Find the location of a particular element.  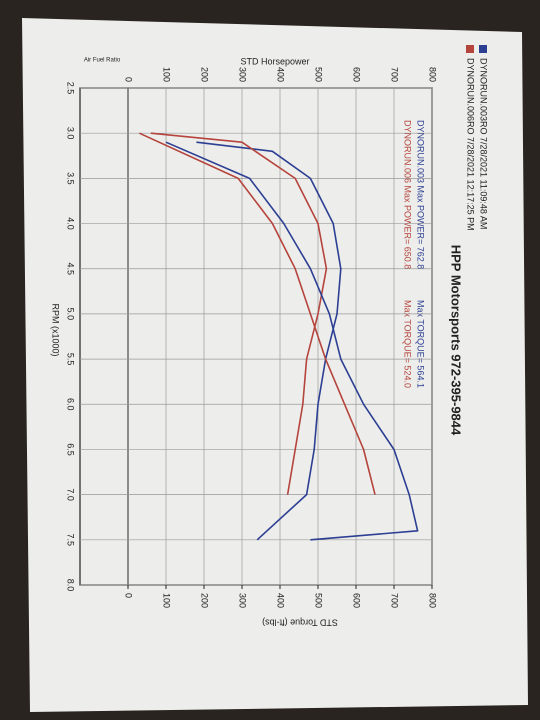

y-tick-label: 500 is located at coordinates (319, 74).